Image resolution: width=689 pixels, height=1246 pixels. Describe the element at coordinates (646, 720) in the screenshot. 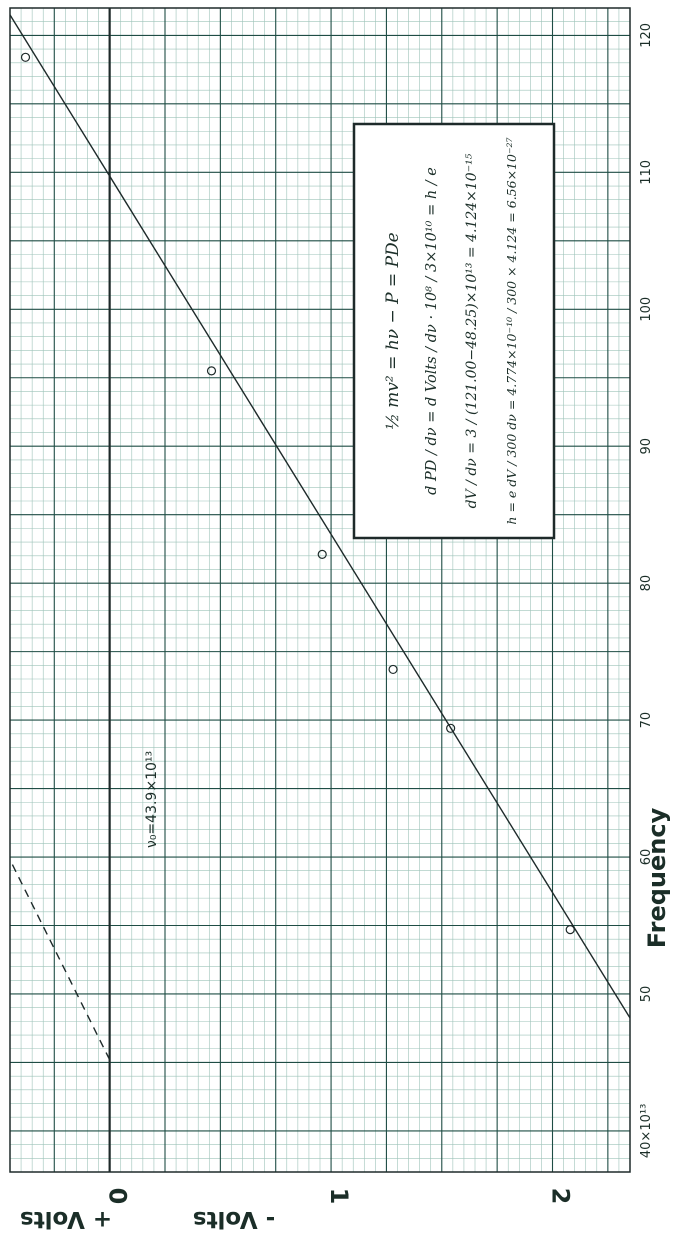

I see `x-tick-label: 70` at that location.